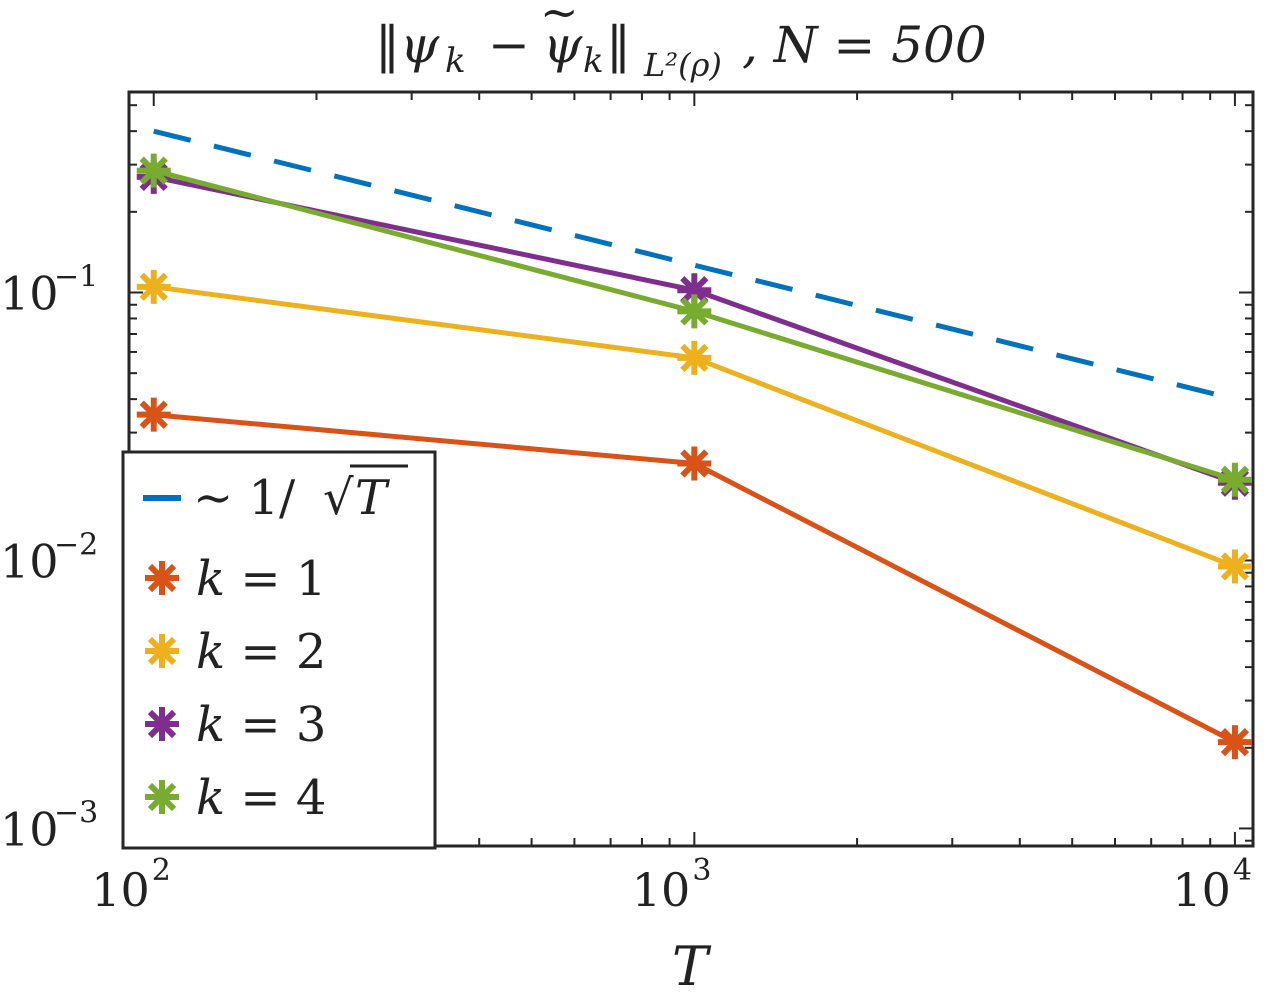 Image resolution: width=1276 pixels, height=992 pixels. Describe the element at coordinates (235, 688) in the screenshot. I see `legend-entries: k = 1k = 2k = 3k = 4` at that location.